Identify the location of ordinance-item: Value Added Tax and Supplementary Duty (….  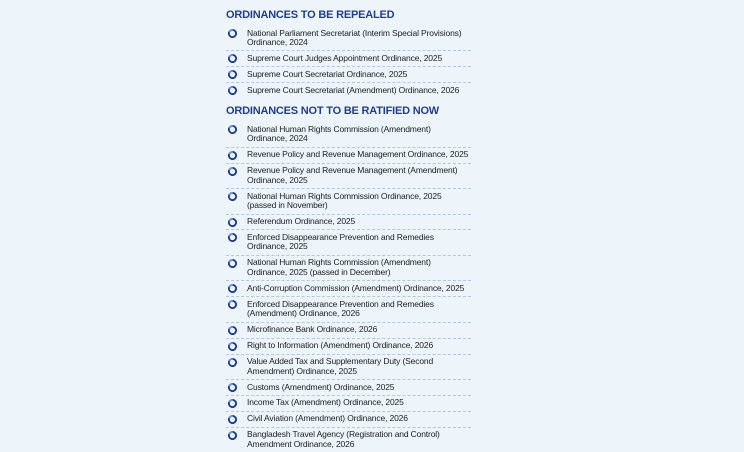
(348, 367).